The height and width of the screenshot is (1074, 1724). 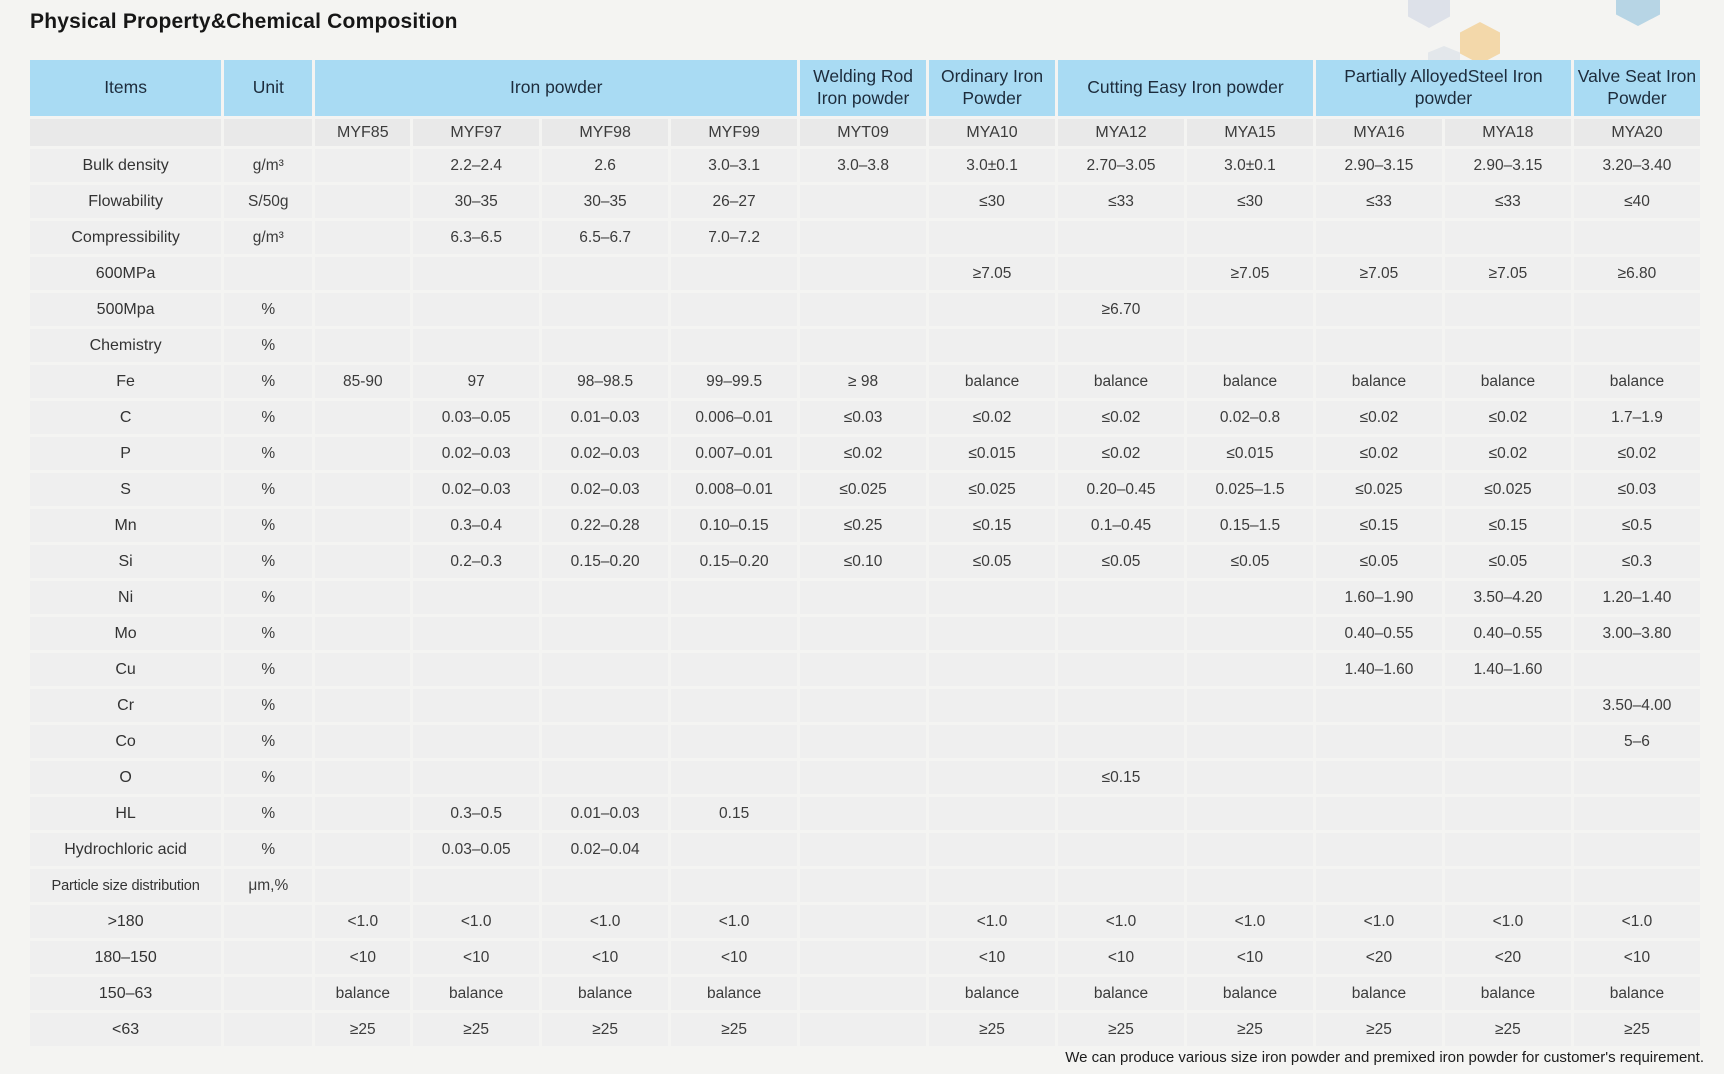 I want to click on cube-icon, so click(x=1429, y=14).